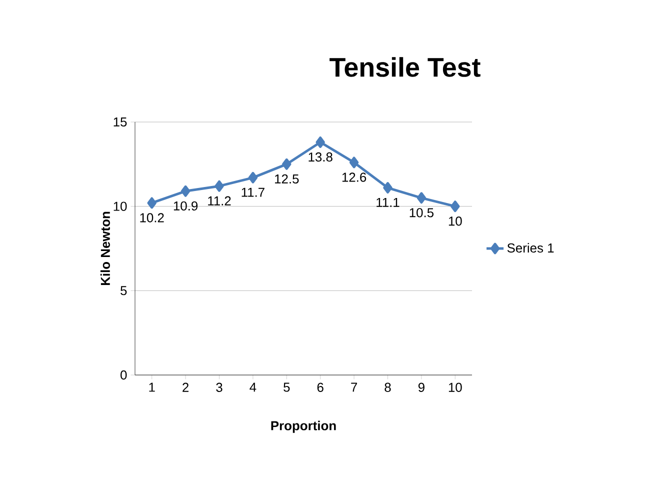 The height and width of the screenshot is (494, 672). I want to click on x-tick-label: 6, so click(320, 387).